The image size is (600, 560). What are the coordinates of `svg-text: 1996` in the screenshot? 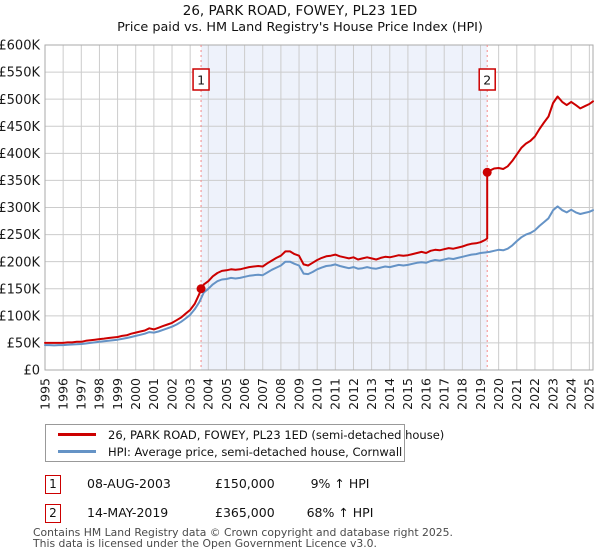 It's located at (62, 394).